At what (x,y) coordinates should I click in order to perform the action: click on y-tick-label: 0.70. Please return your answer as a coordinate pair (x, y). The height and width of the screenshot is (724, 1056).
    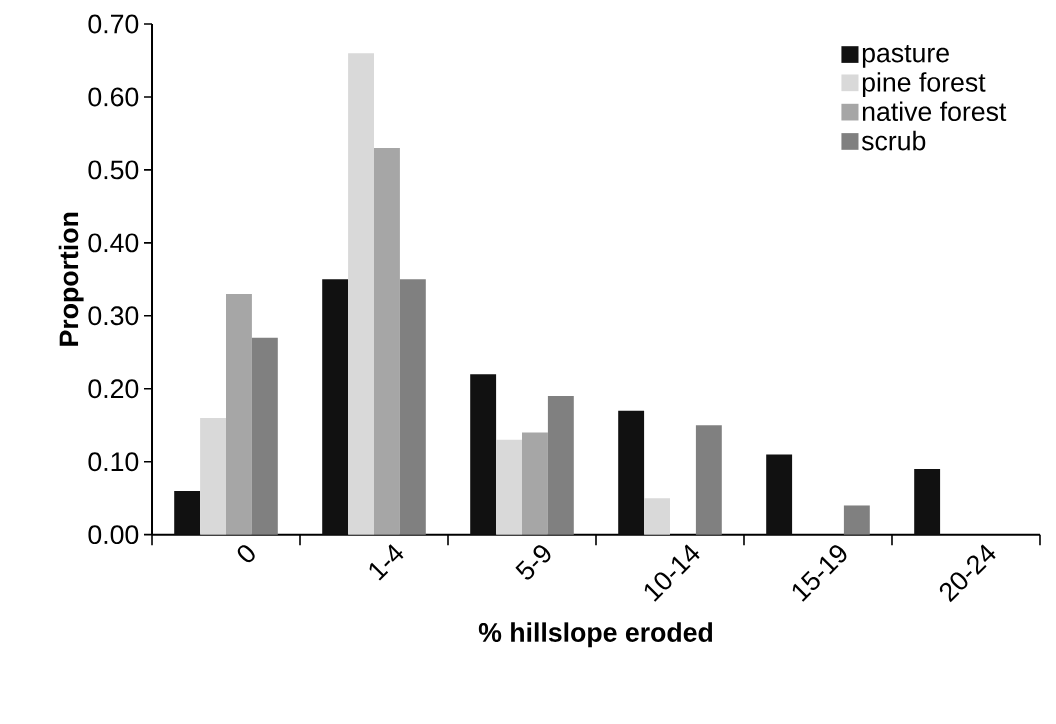
    Looking at the image, I should click on (113, 24).